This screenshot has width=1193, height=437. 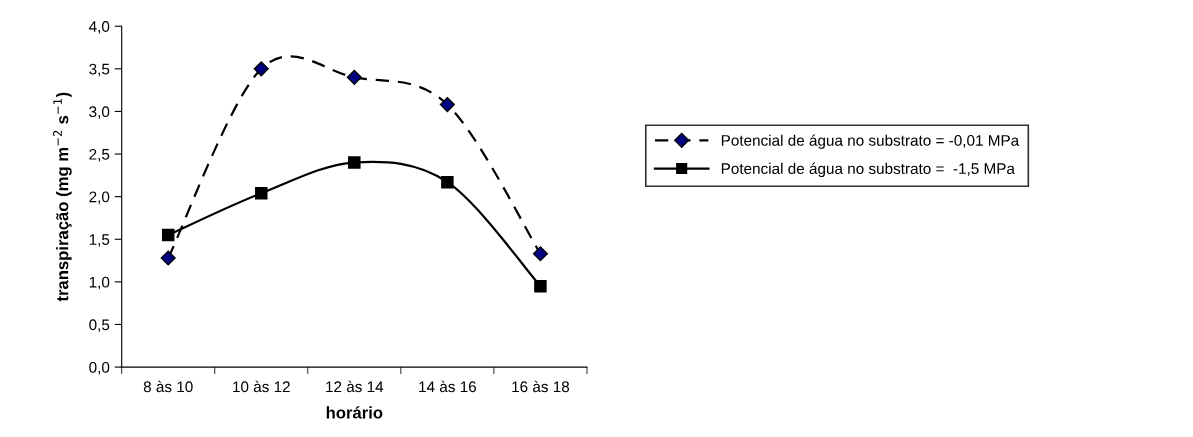 I want to click on x-tick-label: 10 às 12, so click(x=261, y=386).